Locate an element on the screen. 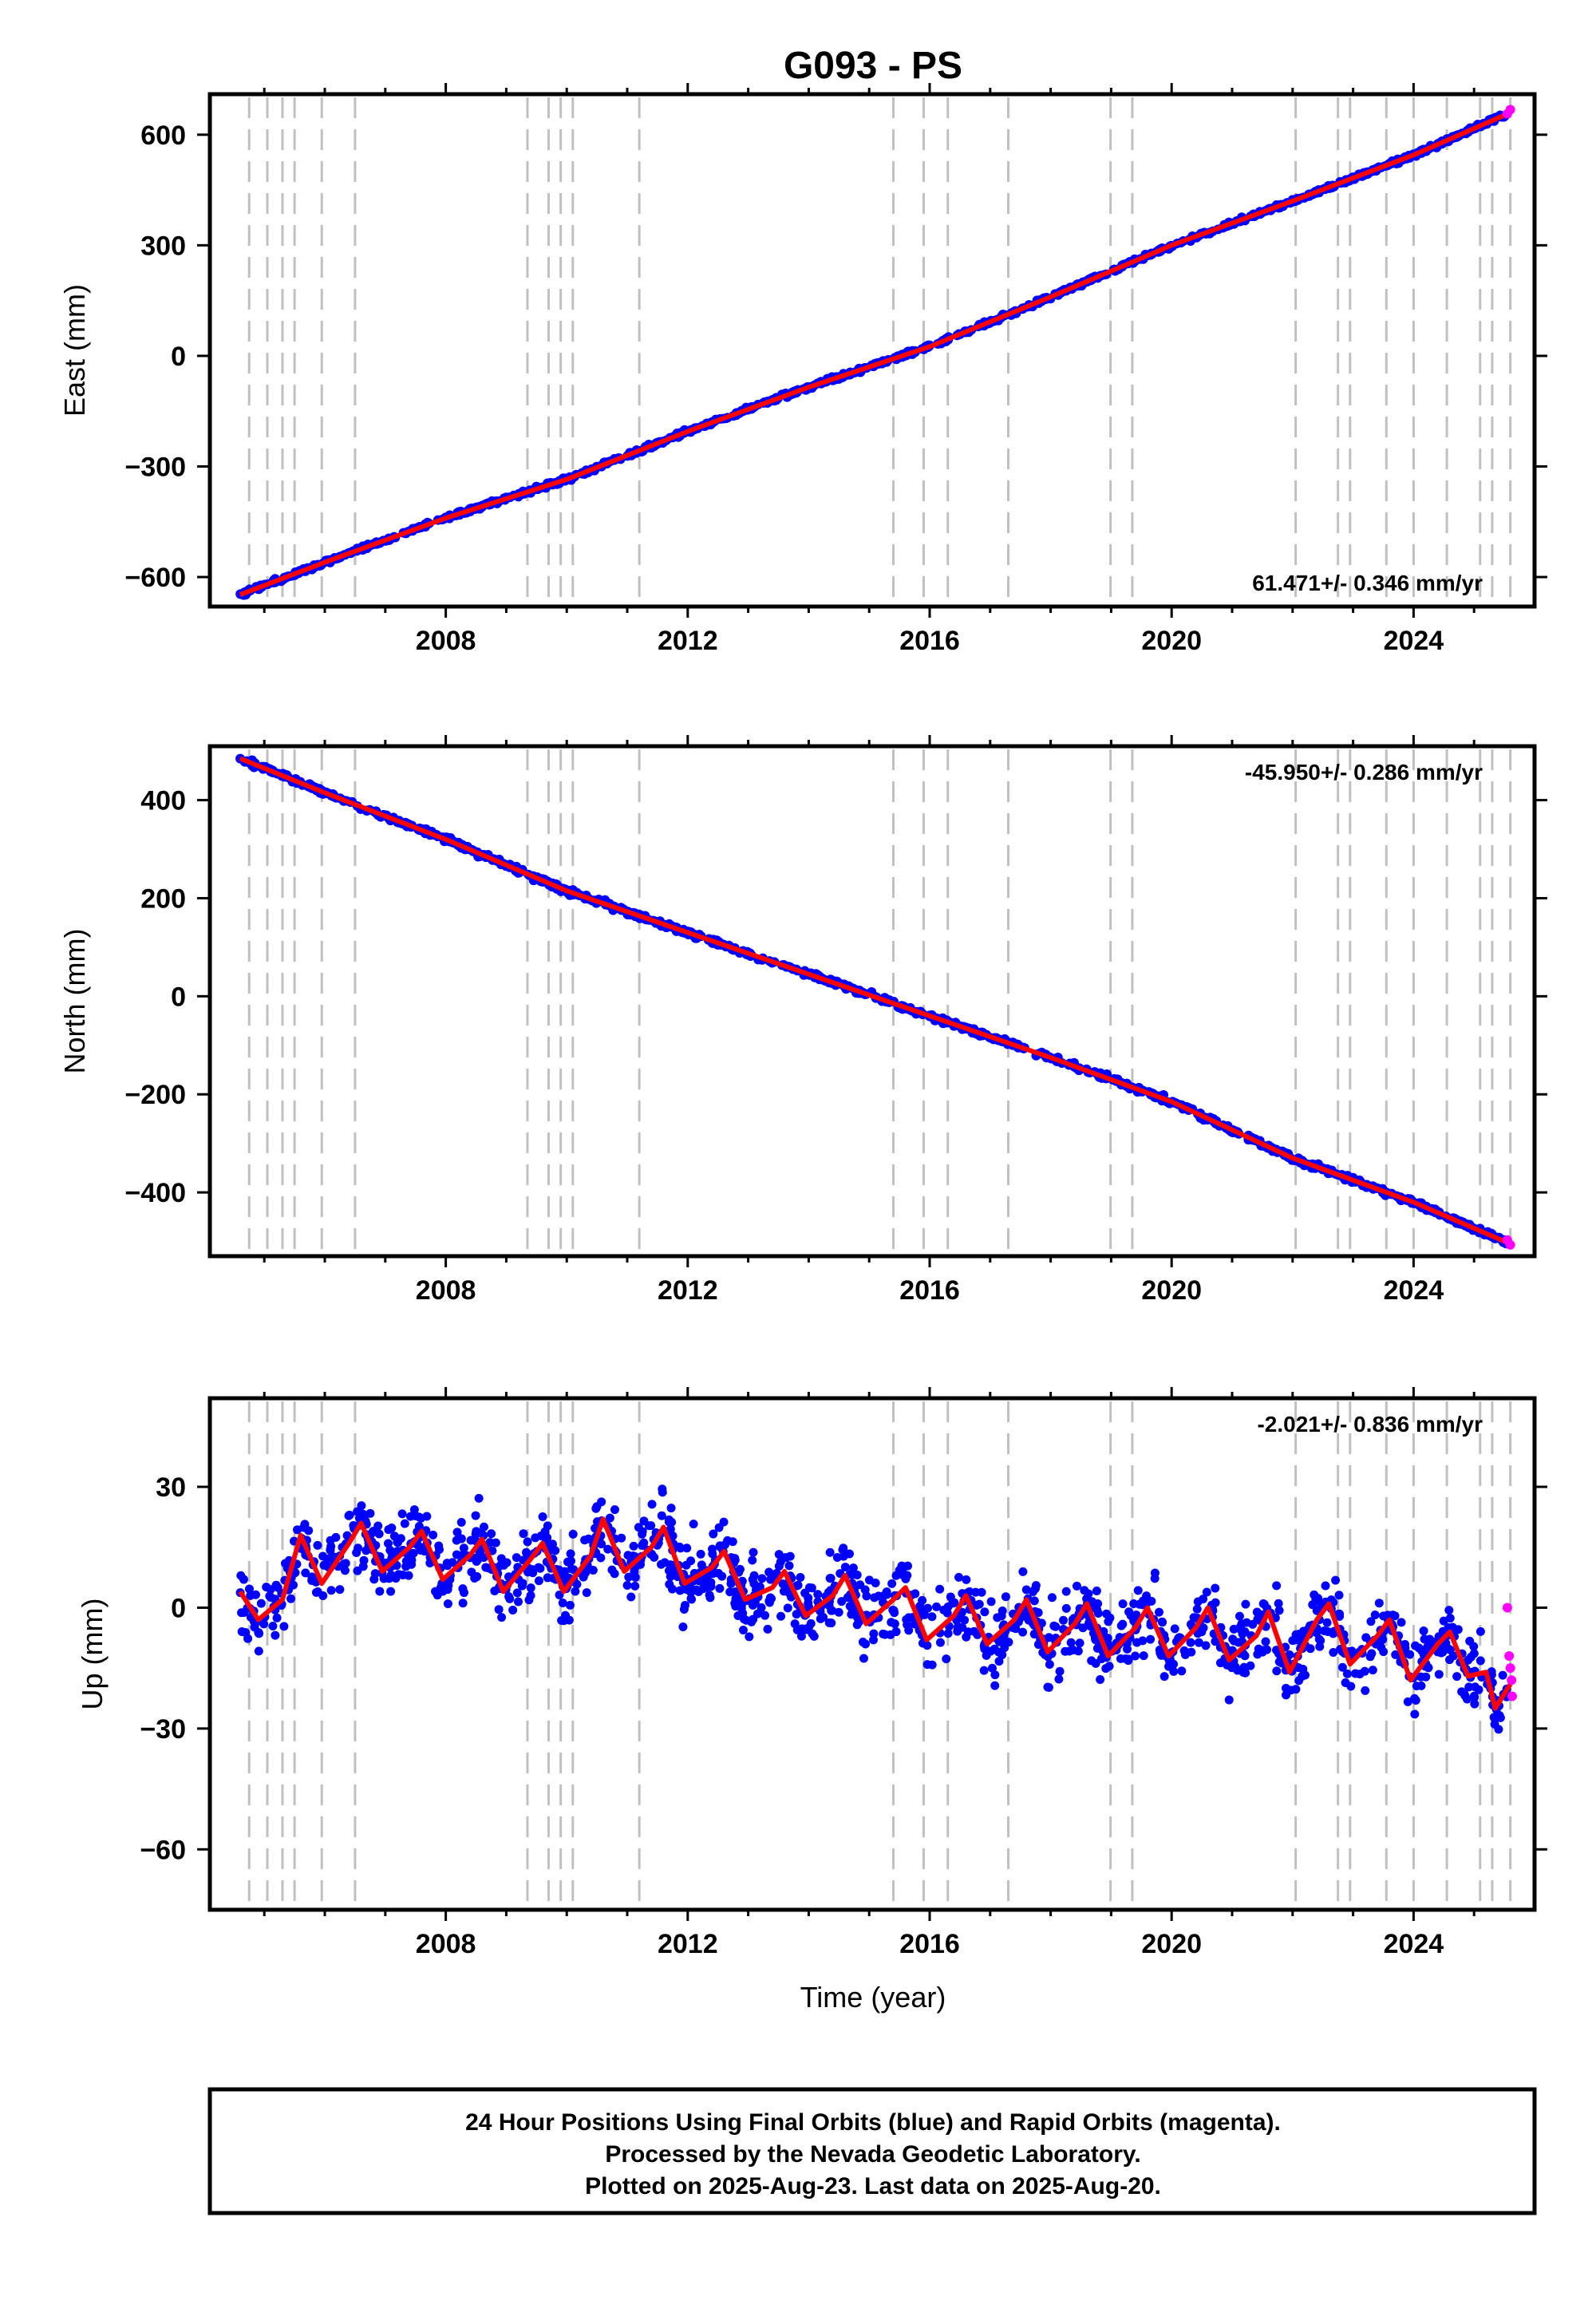  y-tick-label: −400 is located at coordinates (155, 1193).